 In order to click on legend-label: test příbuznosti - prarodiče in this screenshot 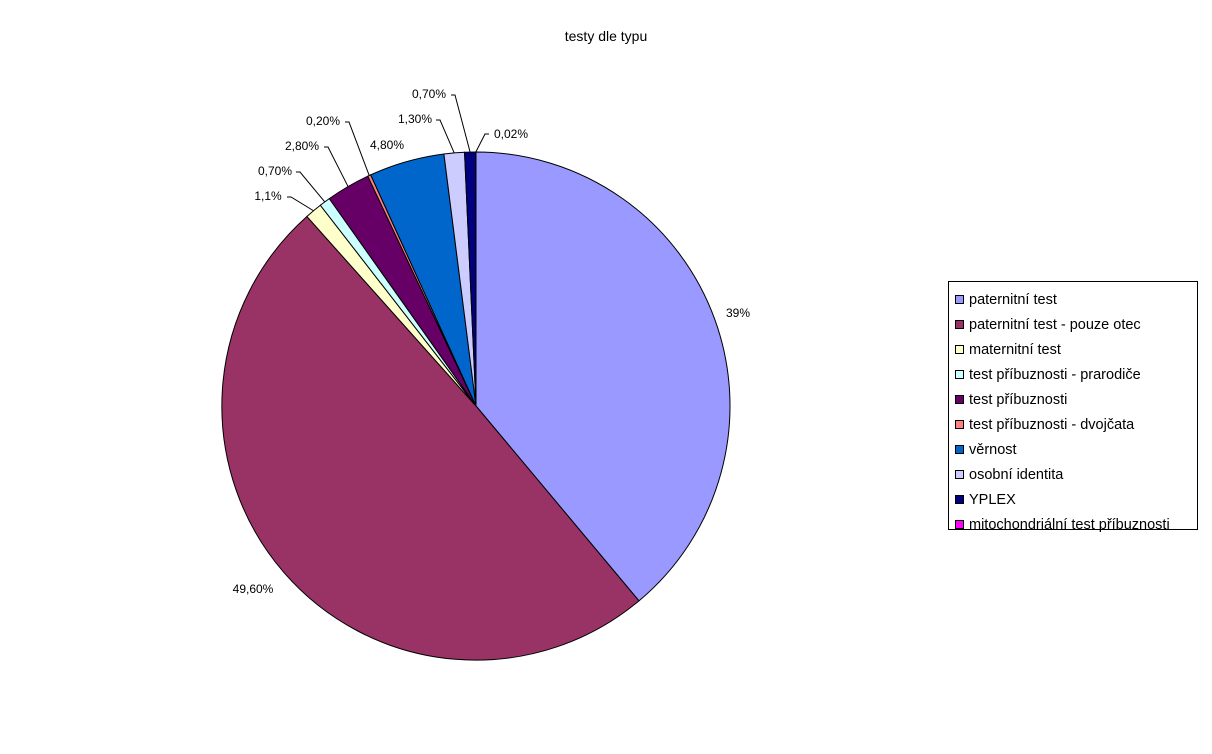, I will do `click(1055, 374)`.